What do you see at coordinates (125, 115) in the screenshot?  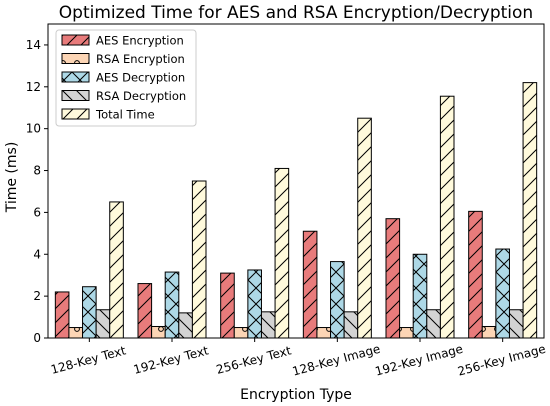 I see `legend-label: Total Time` at bounding box center [125, 115].